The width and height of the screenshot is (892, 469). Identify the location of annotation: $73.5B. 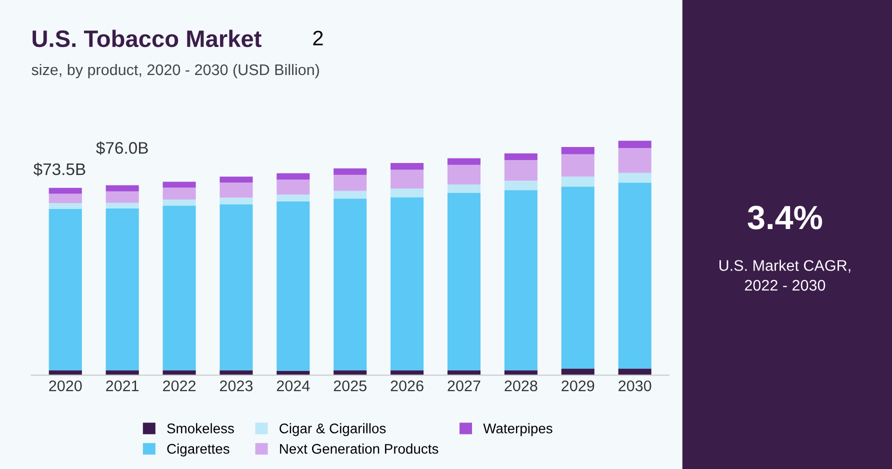
(59, 169).